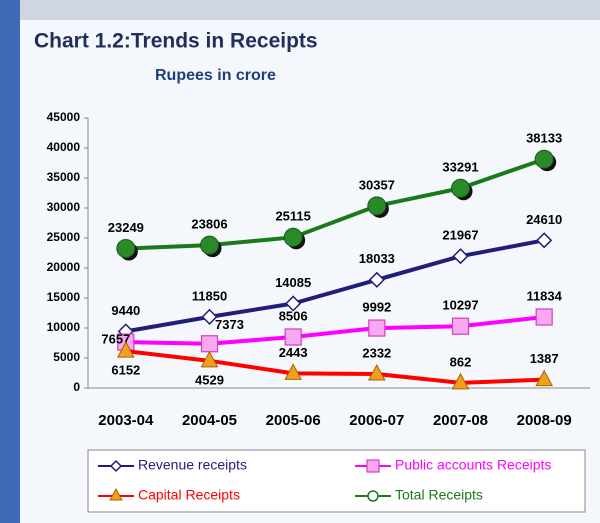  Describe the element at coordinates (377, 258) in the screenshot. I see `data-label: 18033` at that location.